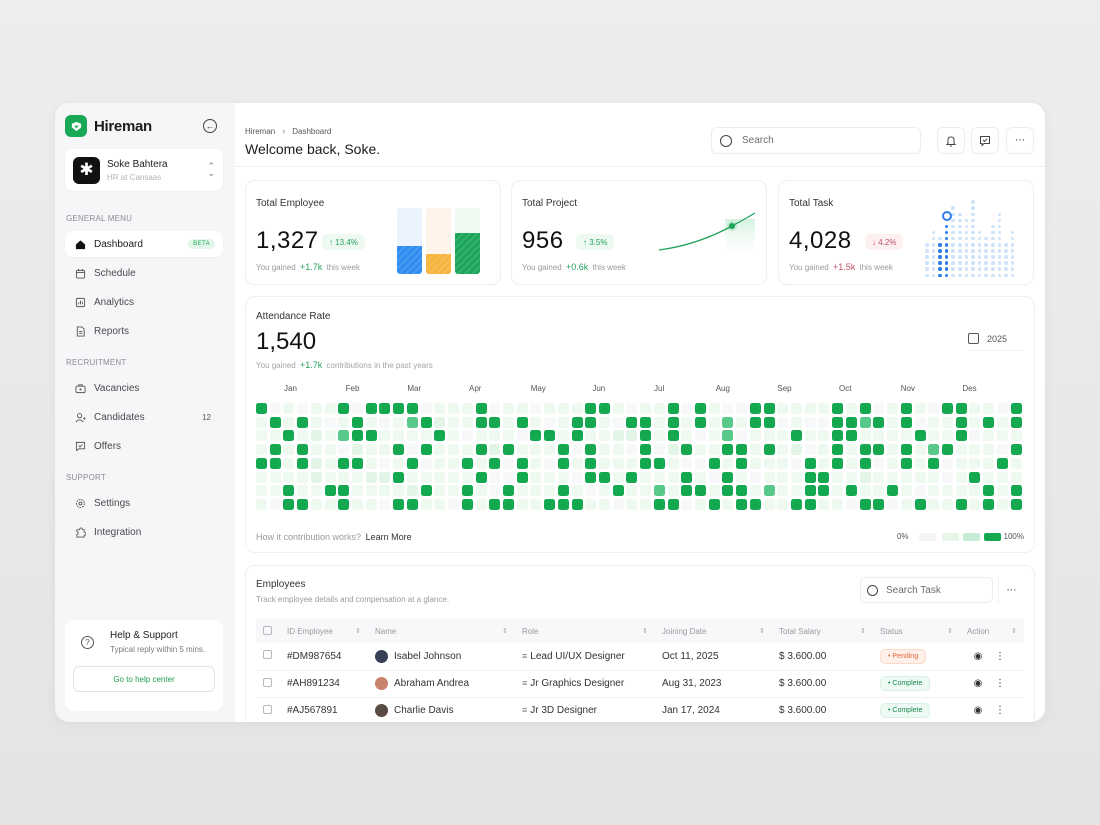  Describe the element at coordinates (926, 590) in the screenshot. I see `search-task-input: Search Task` at that location.